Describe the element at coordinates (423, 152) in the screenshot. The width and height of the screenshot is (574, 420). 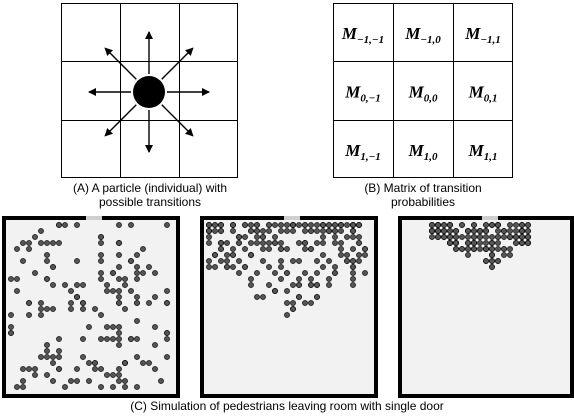
I see `matrix-cell: M1,0` at that location.